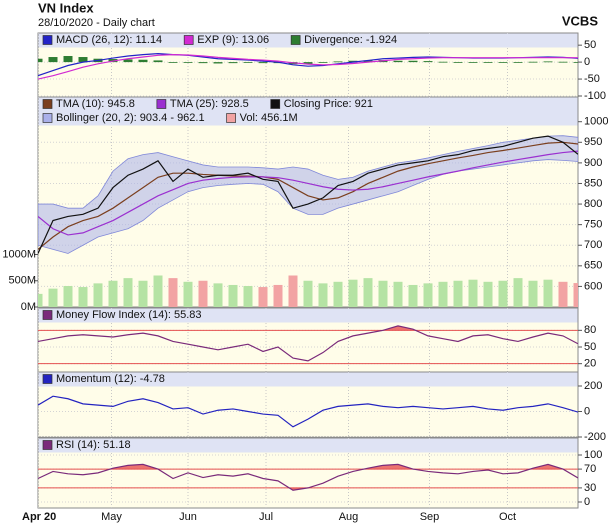  I want to click on x-tick-label: Aug, so click(349, 517).